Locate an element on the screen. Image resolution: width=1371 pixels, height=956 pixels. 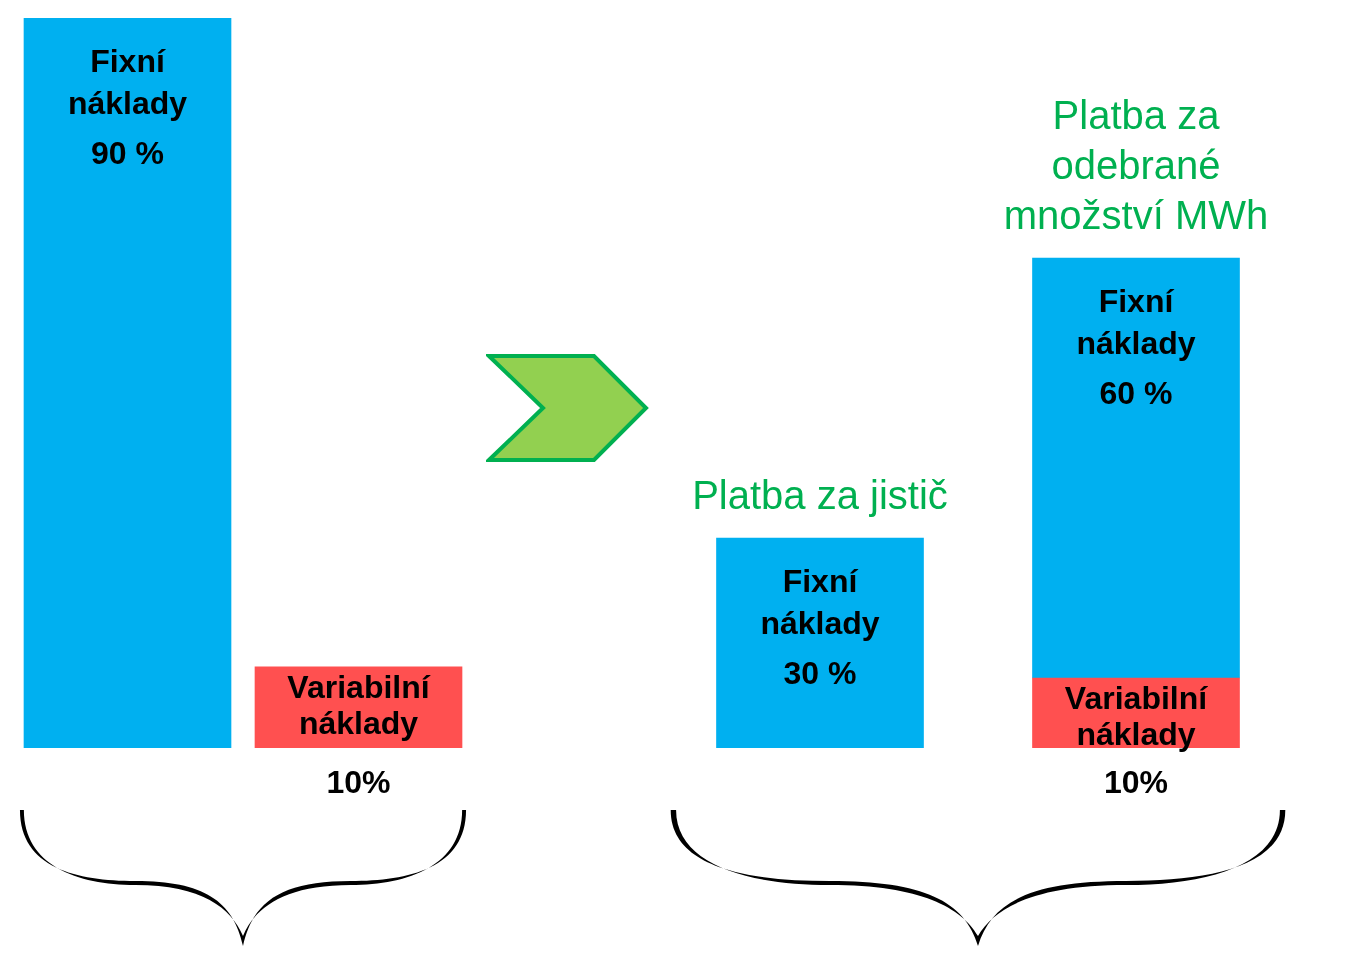
text: Platba za odebrané množství MWh is located at coordinates (1136, 165).